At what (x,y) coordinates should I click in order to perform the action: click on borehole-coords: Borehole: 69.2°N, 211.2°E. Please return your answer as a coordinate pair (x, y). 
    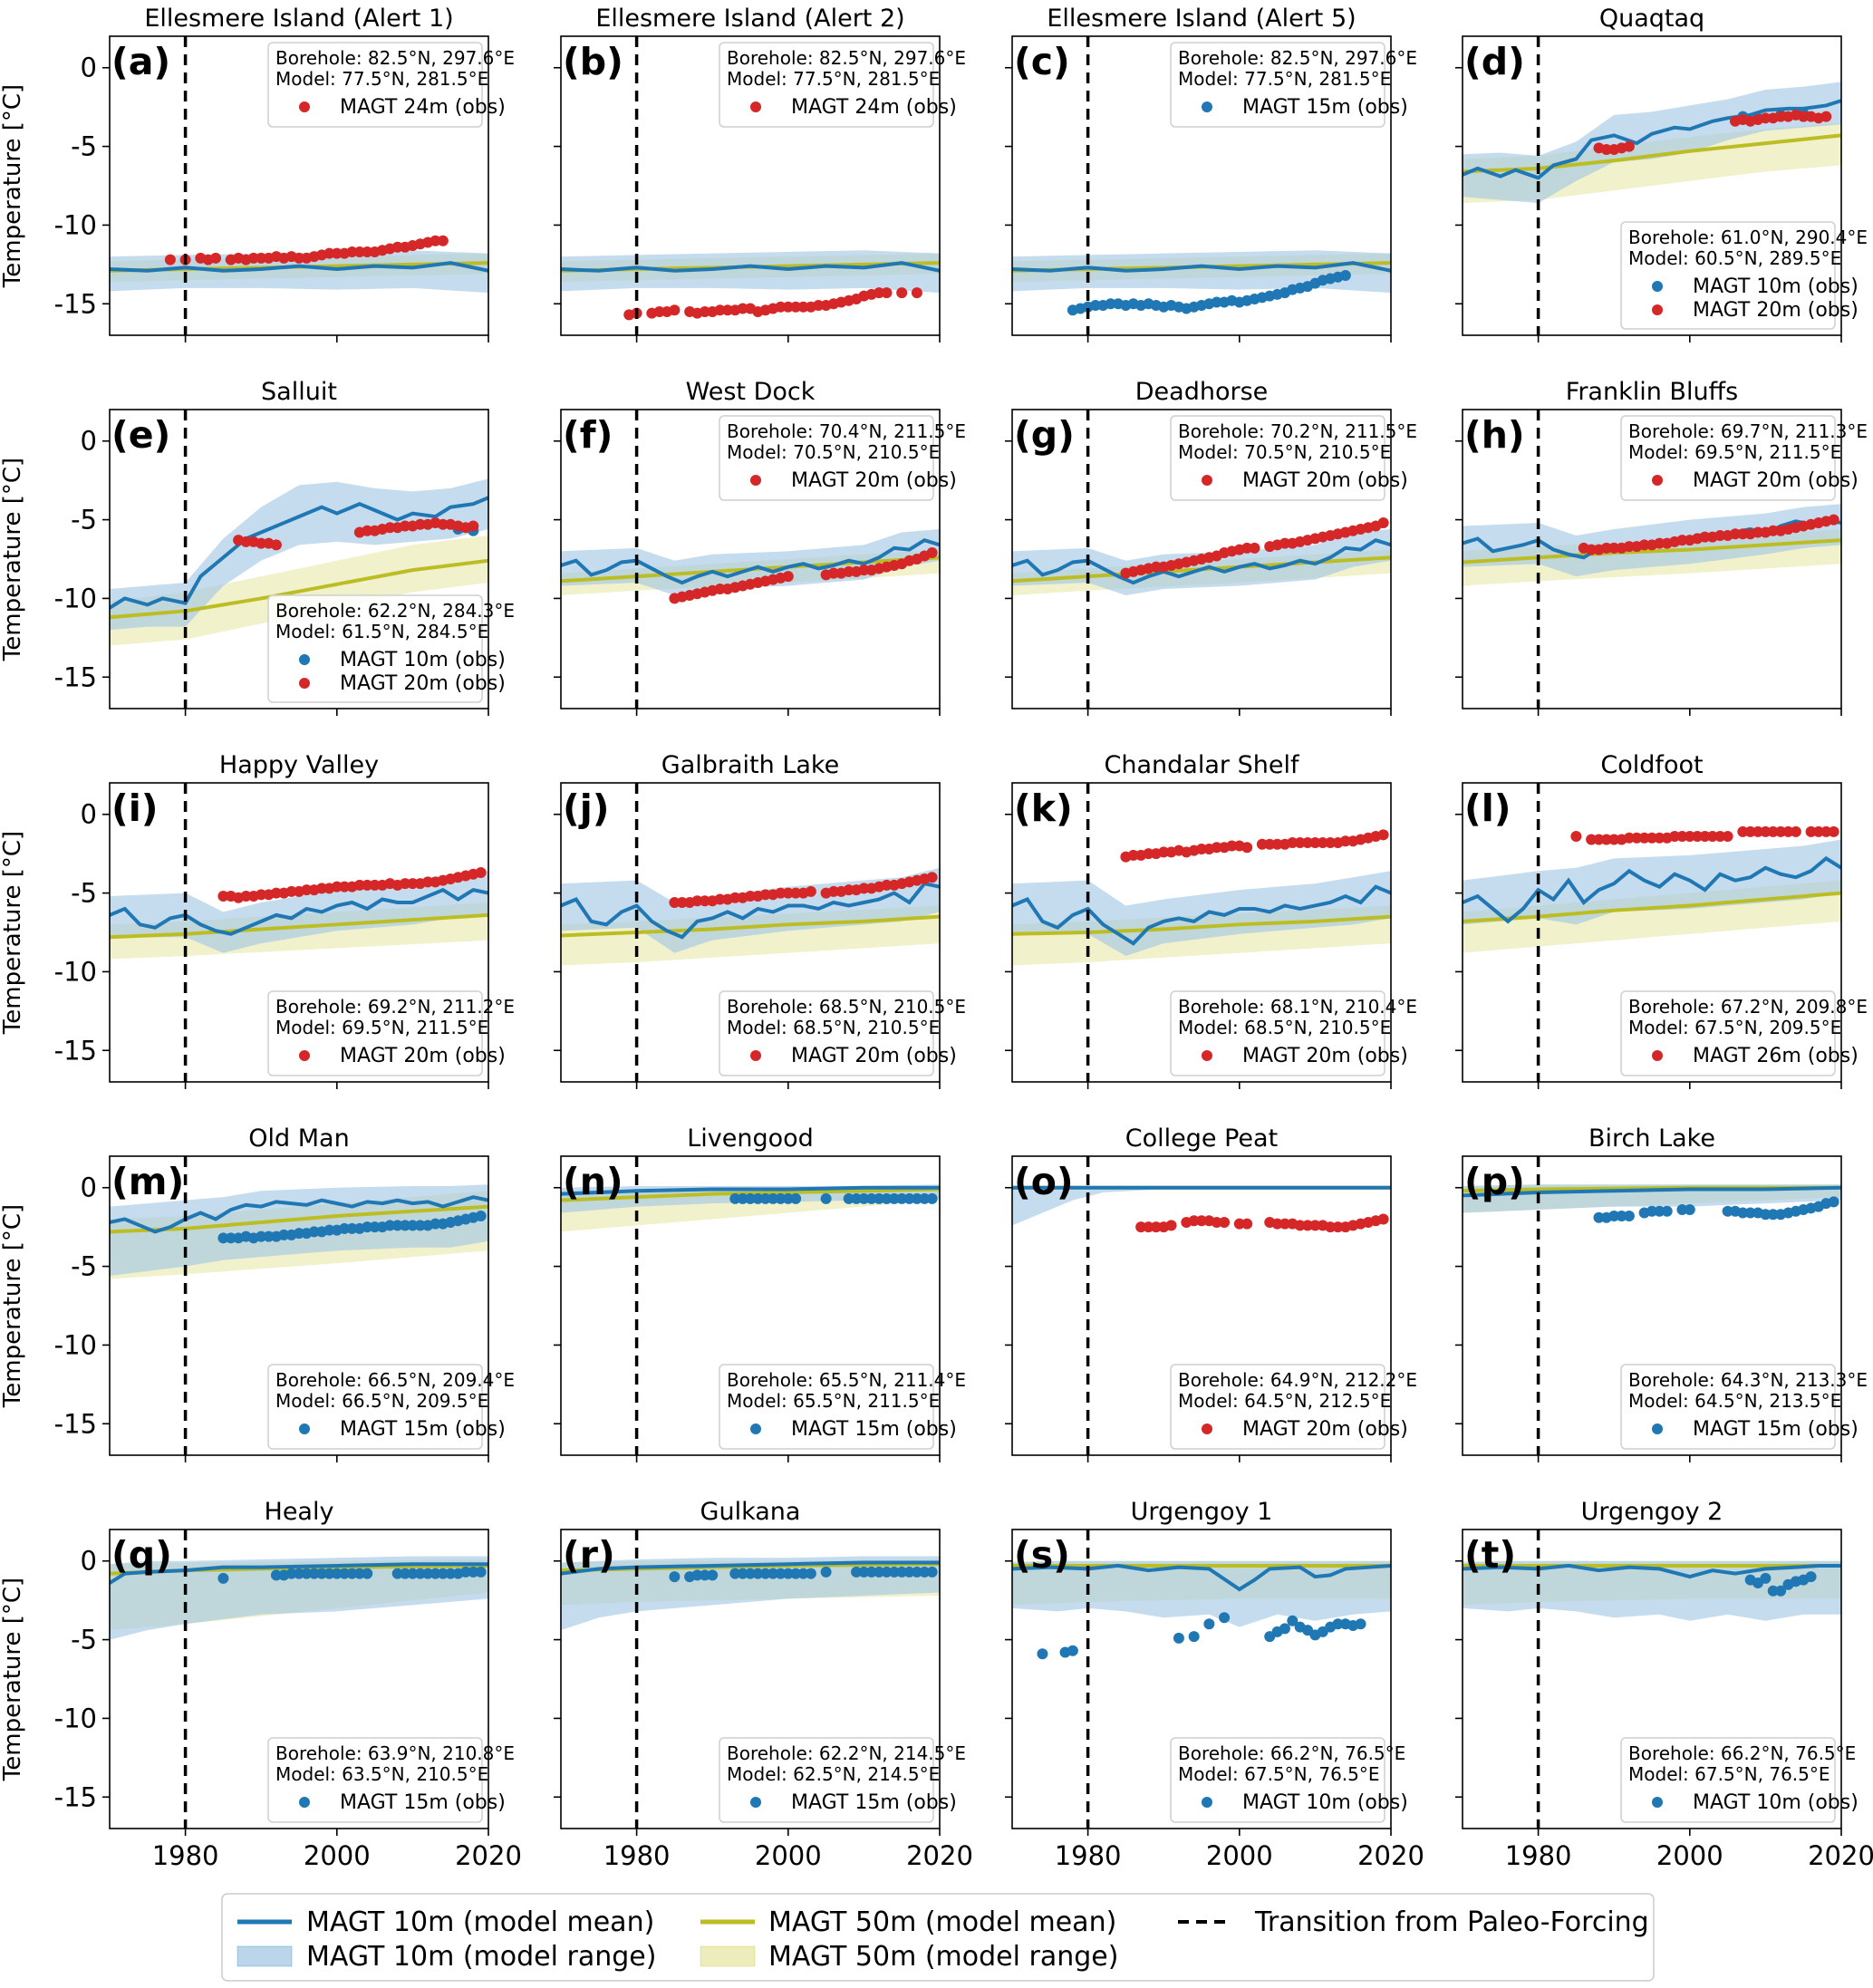
    Looking at the image, I should click on (395, 1007).